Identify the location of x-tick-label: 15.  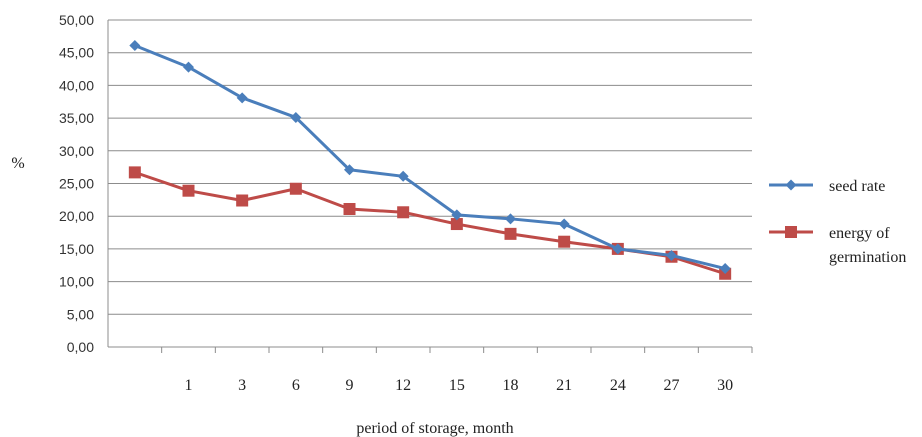
(457, 385).